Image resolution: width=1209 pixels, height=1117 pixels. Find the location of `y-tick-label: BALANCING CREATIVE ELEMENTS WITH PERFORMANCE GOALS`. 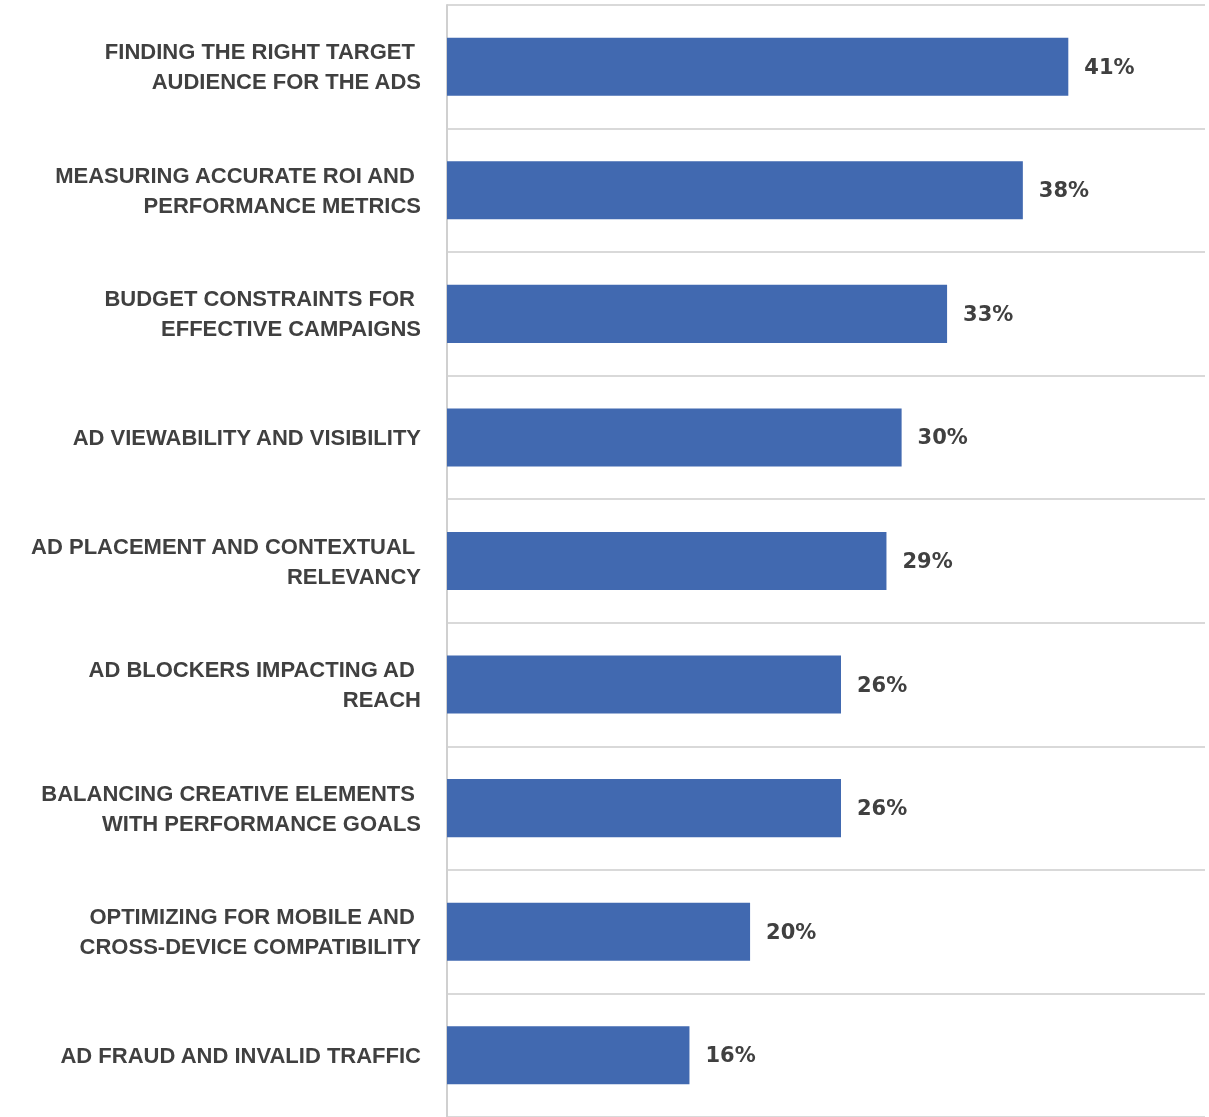

y-tick-label: BALANCING CREATIVE ELEMENTS WITH PERFORMANCE GOALS is located at coordinates (231, 808).